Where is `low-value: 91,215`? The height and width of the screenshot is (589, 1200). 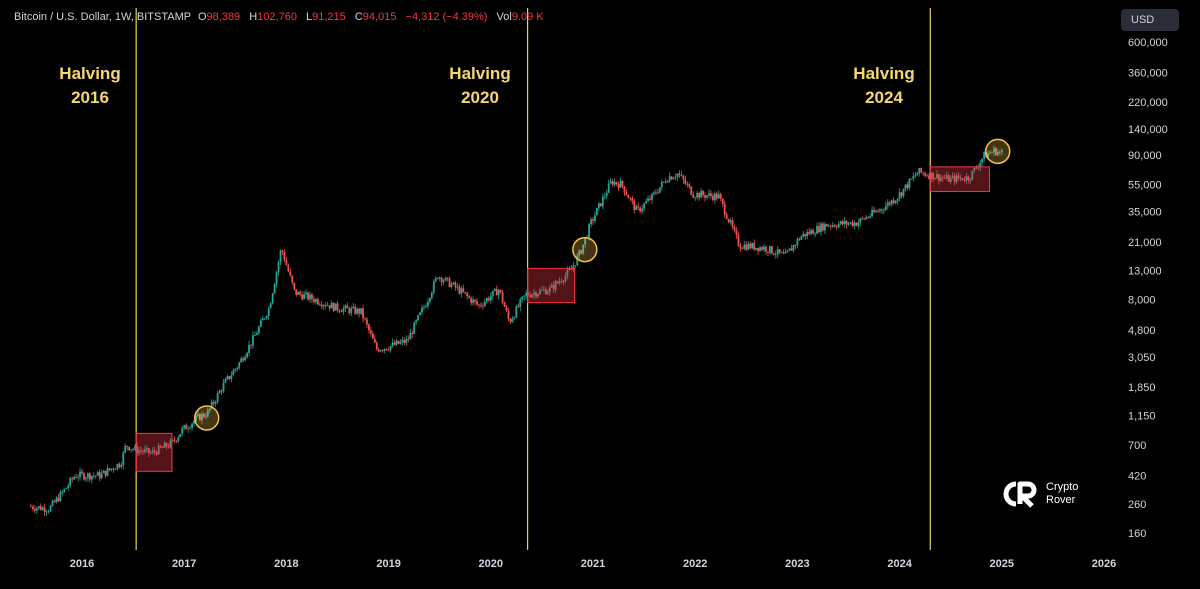 low-value: 91,215 is located at coordinates (329, 17).